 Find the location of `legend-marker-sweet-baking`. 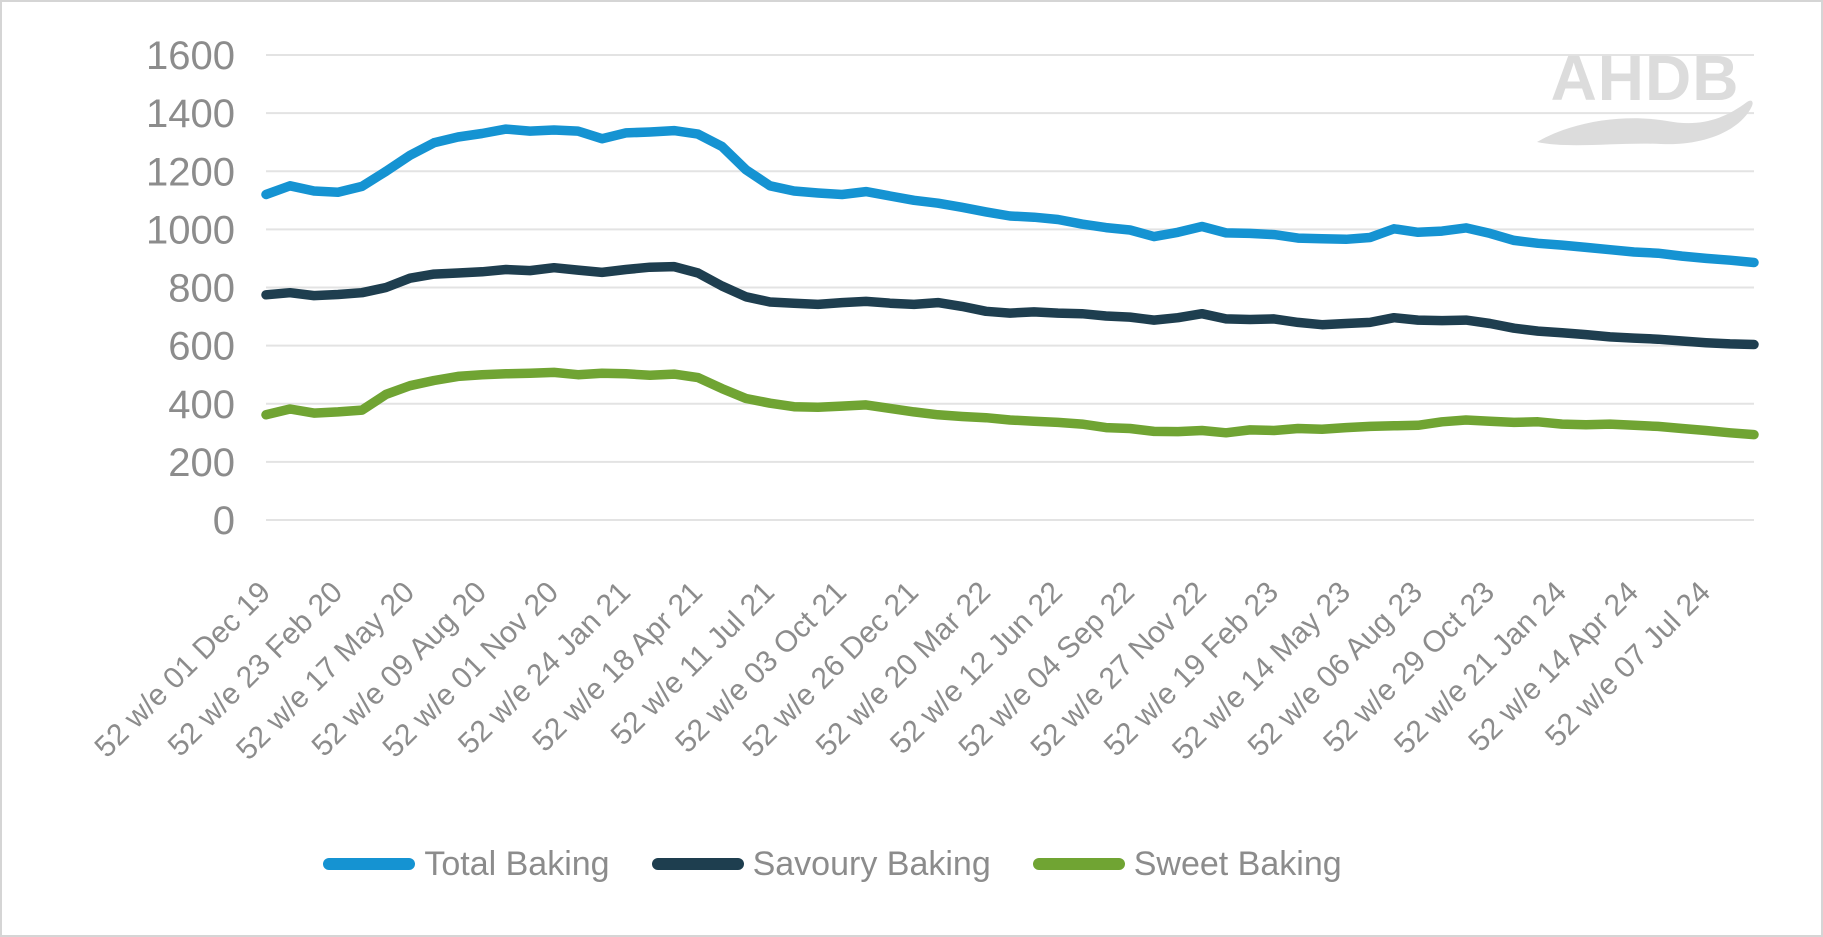

legend-marker-sweet-baking is located at coordinates (1078, 864).